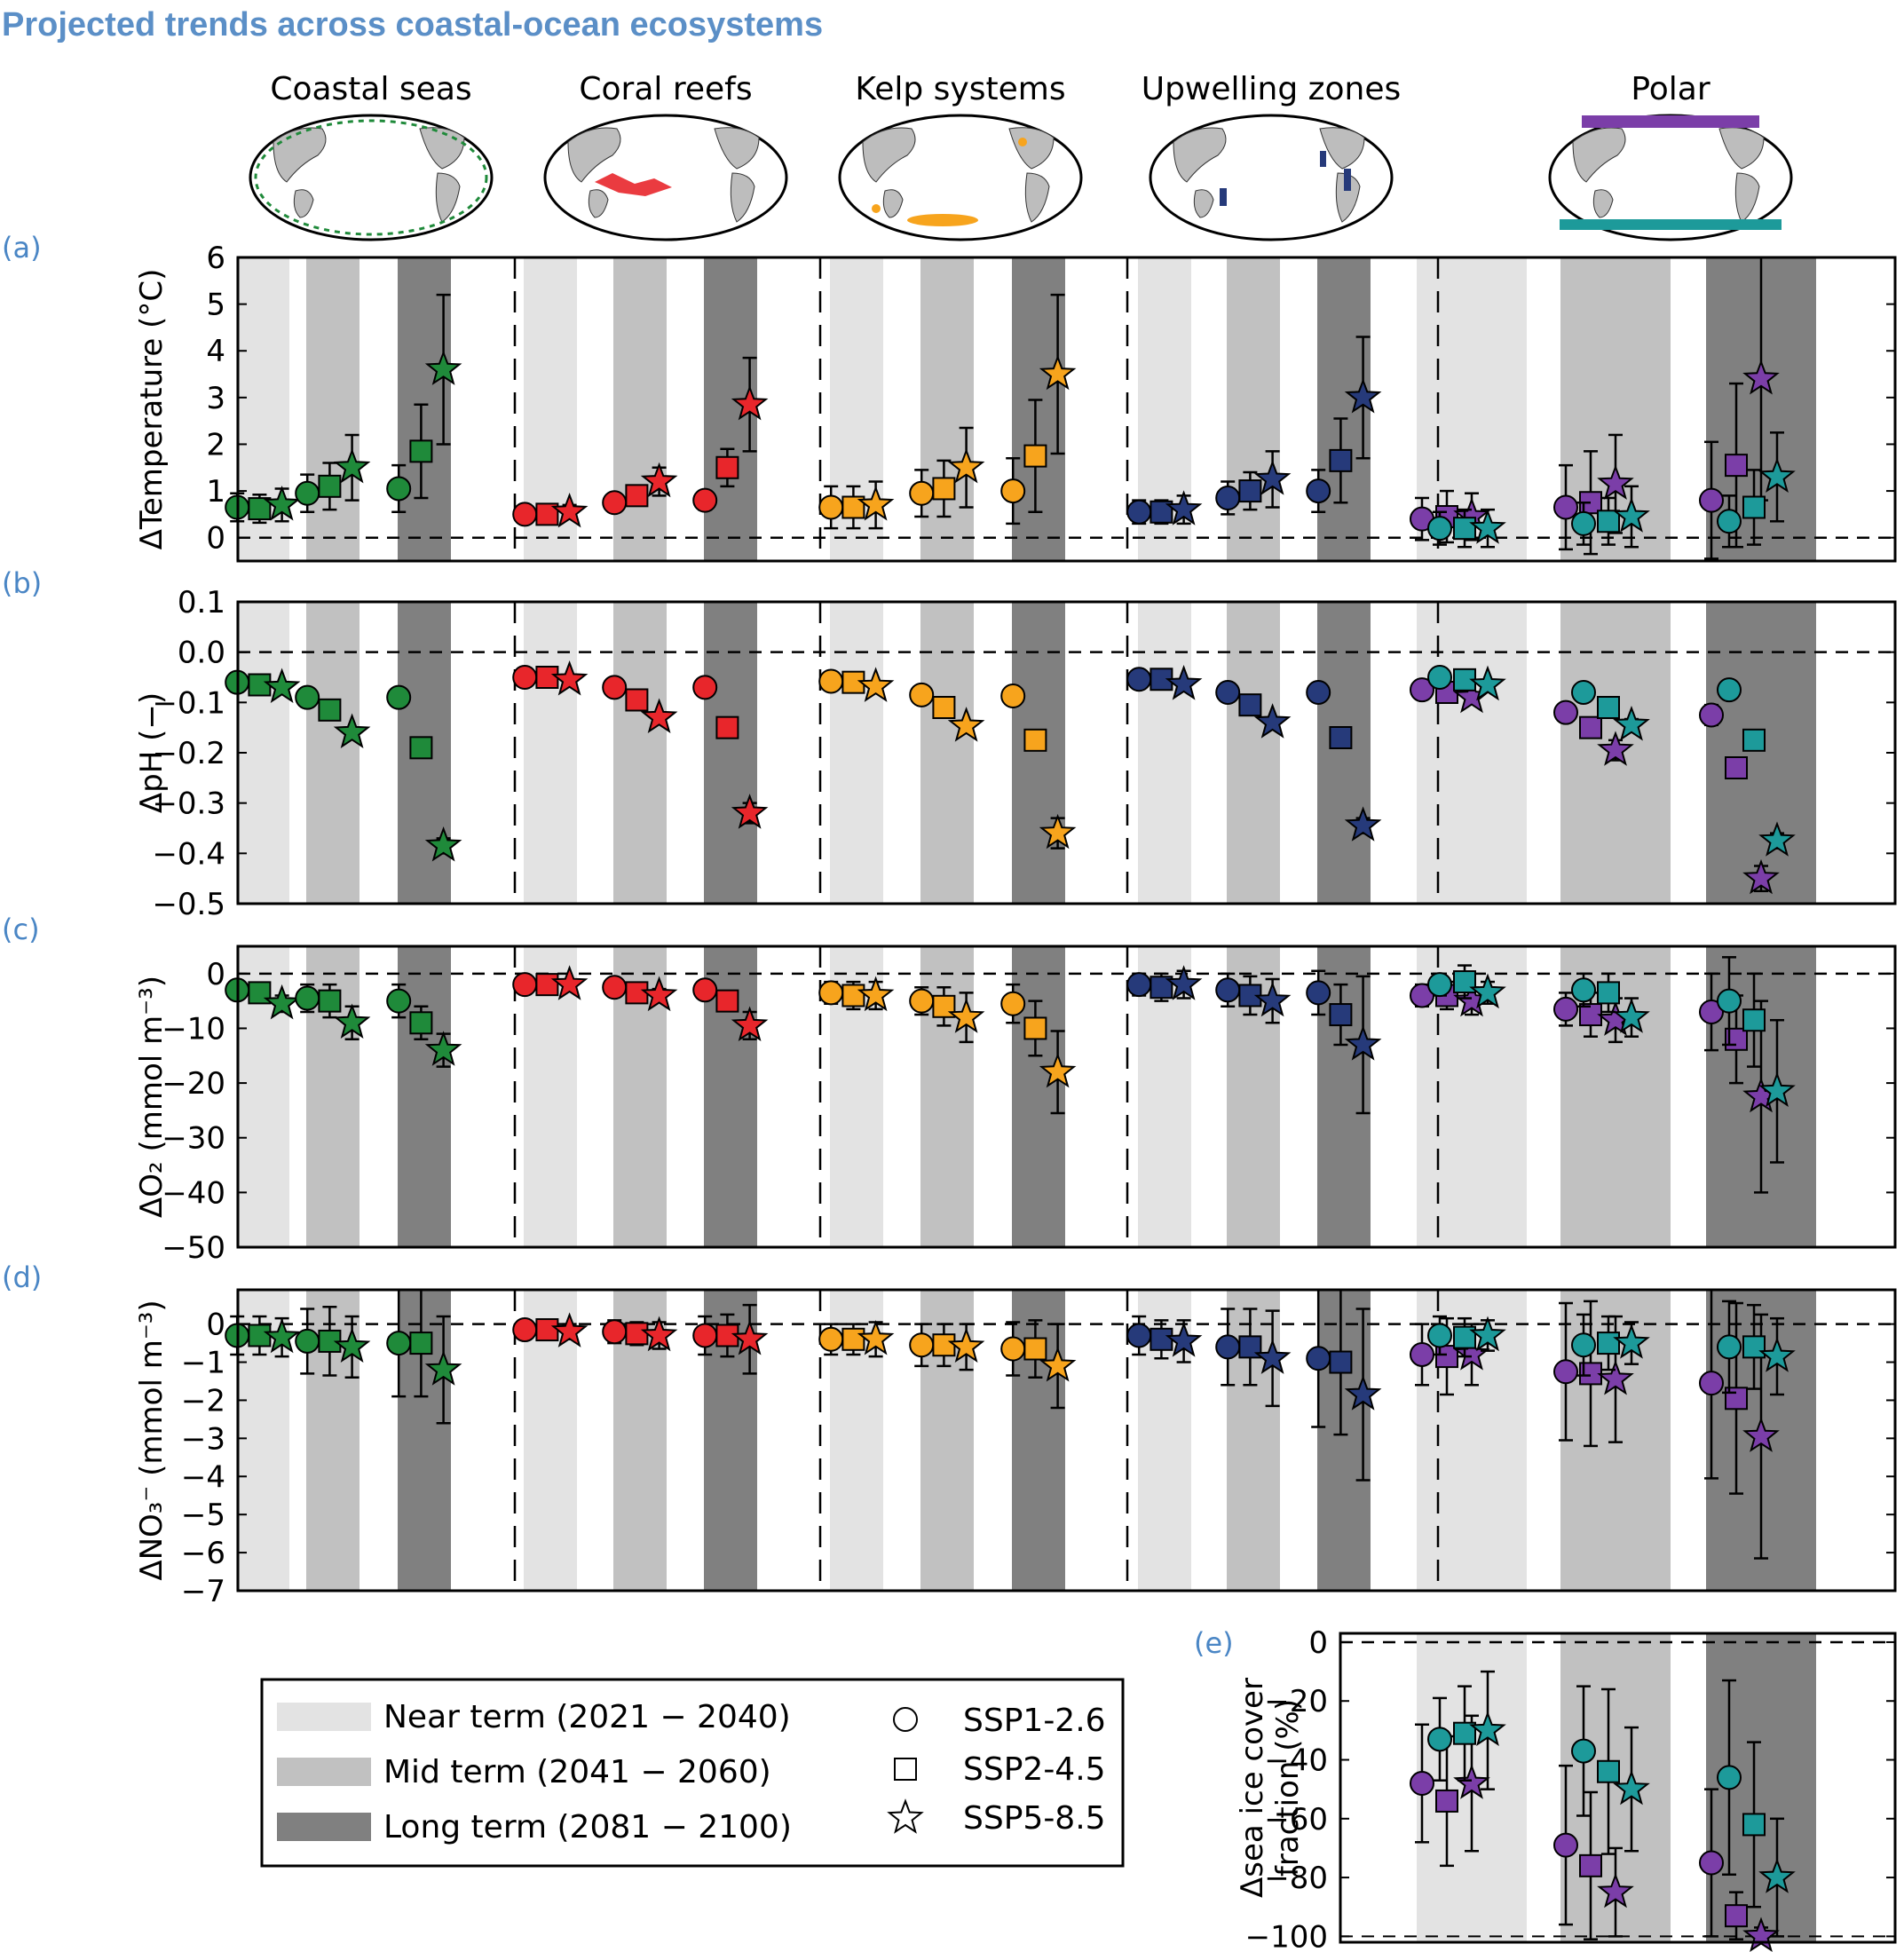 The image size is (1904, 1952). Describe the element at coordinates (1296, 1819) in the screenshot. I see `y-tick-label: −60` at that location.